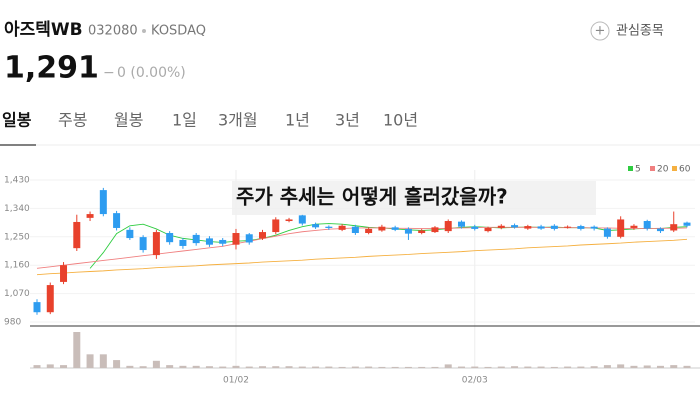  Describe the element at coordinates (663, 170) in the screenshot. I see `legend-label: 20` at that location.